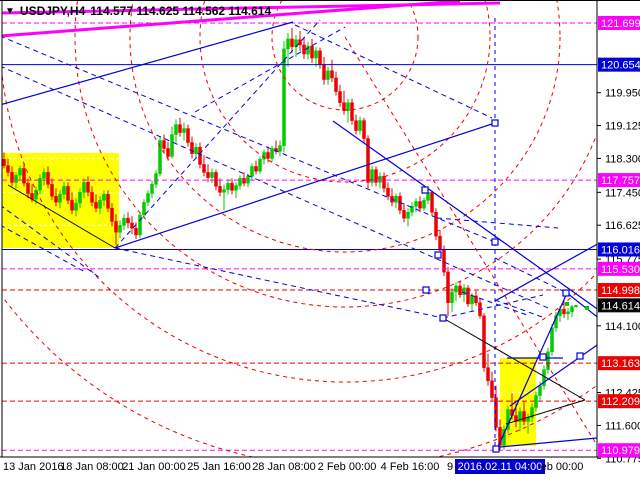  What do you see at coordinates (154, 467) in the screenshot?
I see `time-tick-label: 21 Jan 00:00` at bounding box center [154, 467].